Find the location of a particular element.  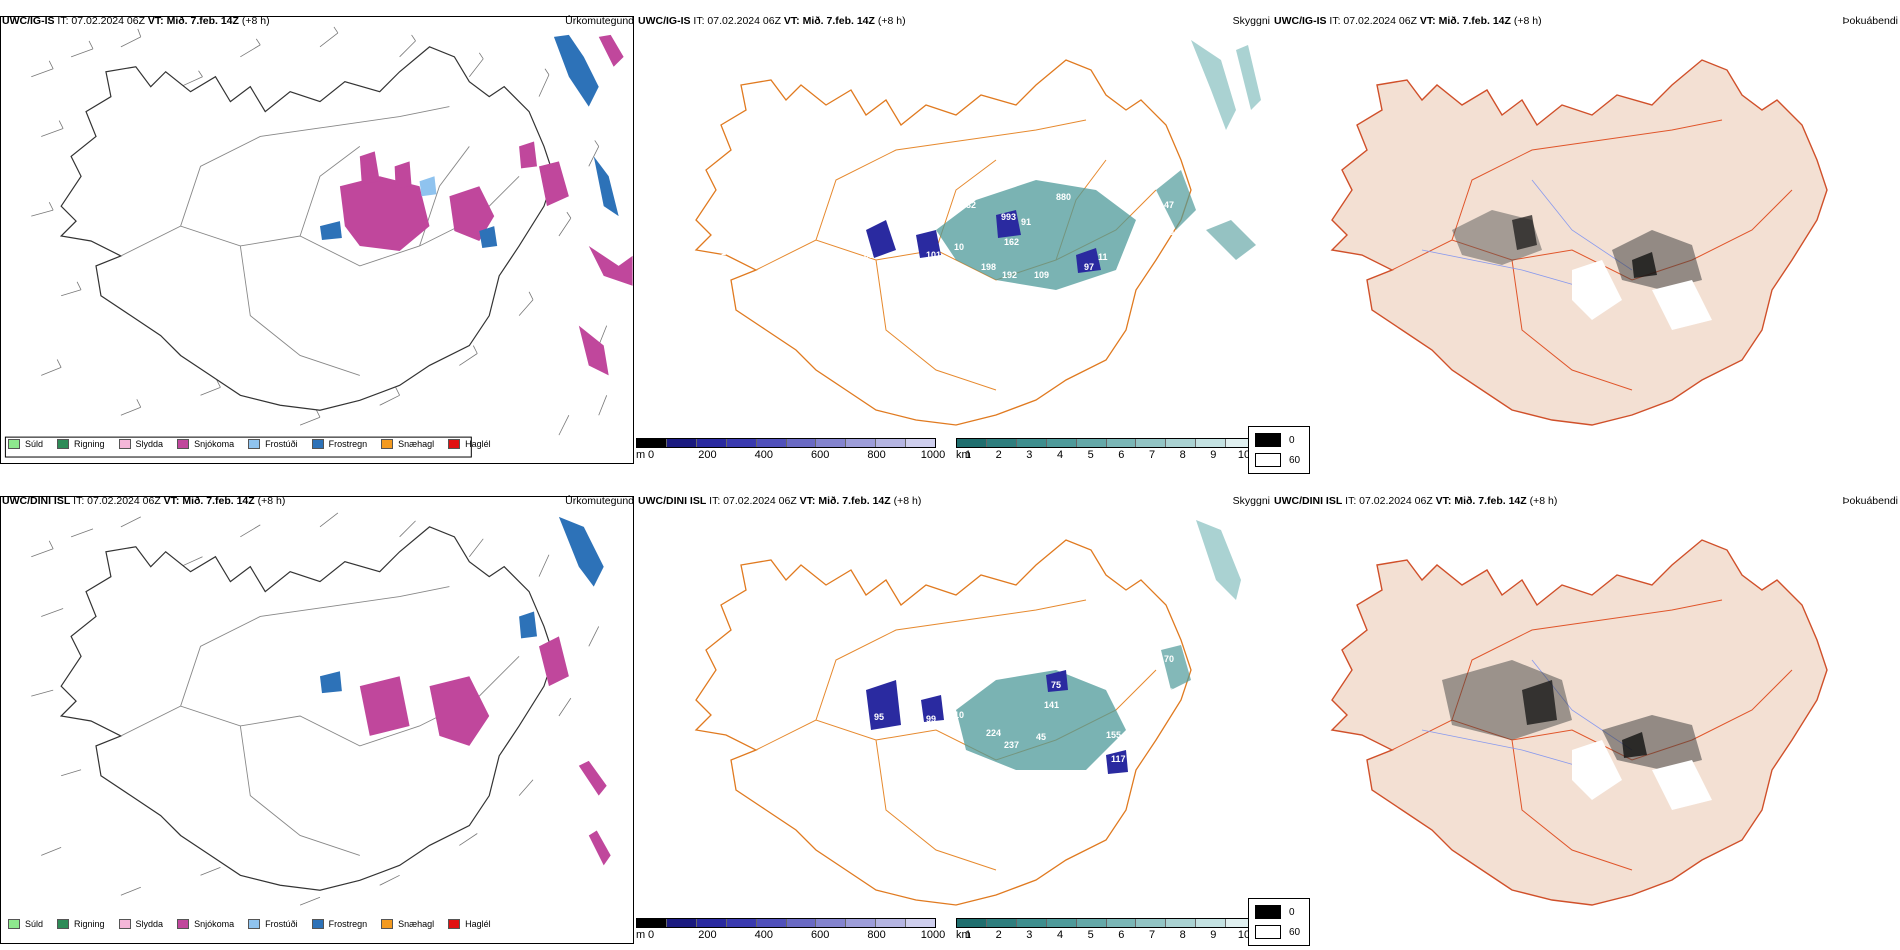

fog-legend-value: 0 is located at coordinates (1292, 912).